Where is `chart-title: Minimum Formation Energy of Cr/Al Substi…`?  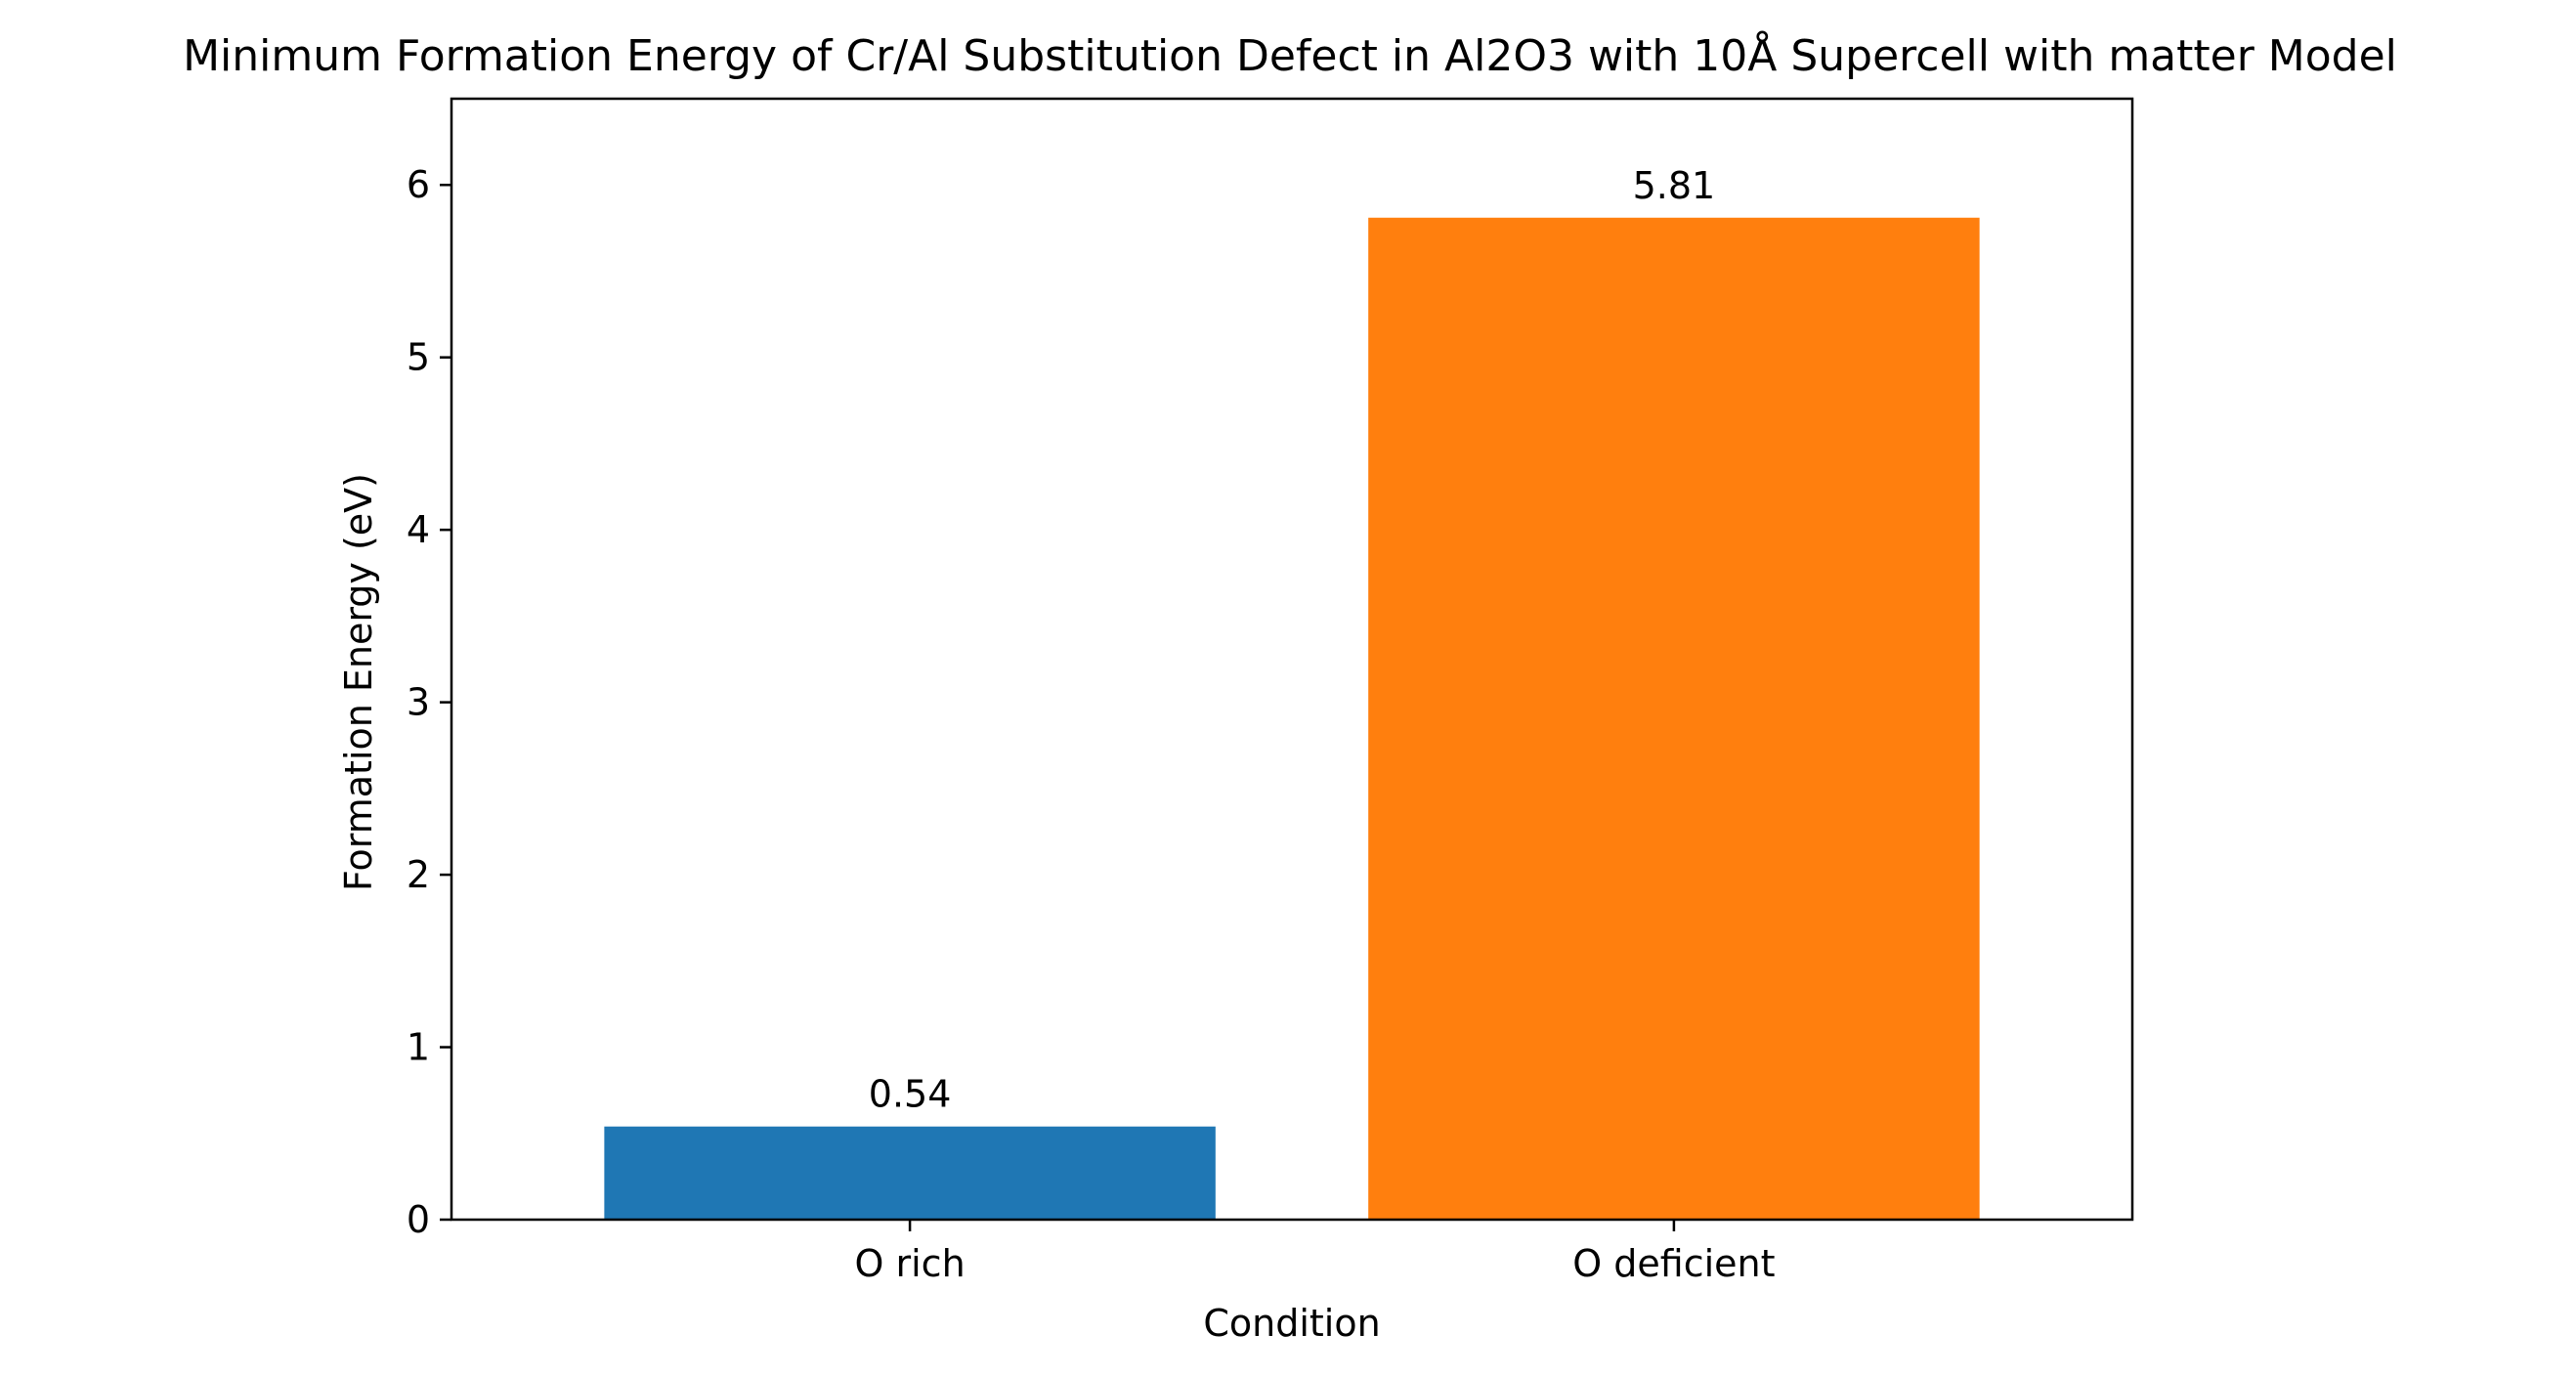
chart-title: Minimum Formation Energy of Cr/Al Substi… is located at coordinates (1290, 55).